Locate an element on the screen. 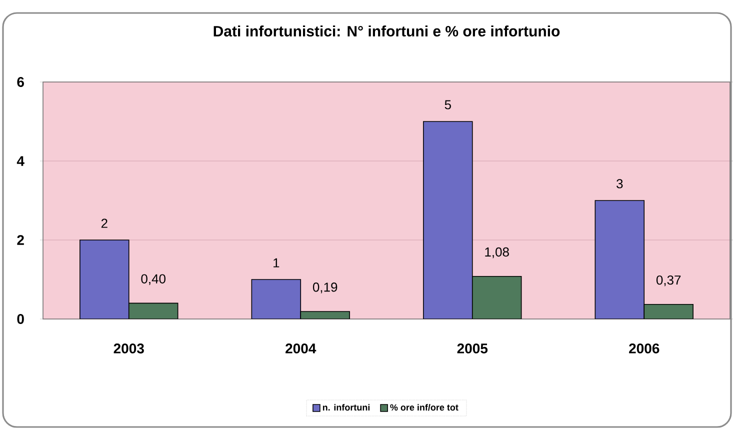  x-tick-label: 2005 is located at coordinates (472, 349).